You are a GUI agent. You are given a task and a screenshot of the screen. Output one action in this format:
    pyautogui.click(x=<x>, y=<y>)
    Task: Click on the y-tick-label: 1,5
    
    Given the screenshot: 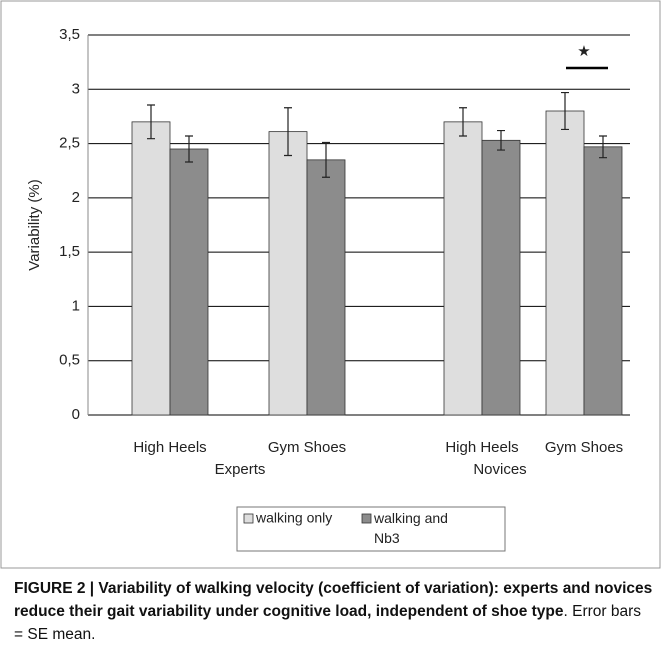 What is the action you would take?
    pyautogui.click(x=69, y=251)
    